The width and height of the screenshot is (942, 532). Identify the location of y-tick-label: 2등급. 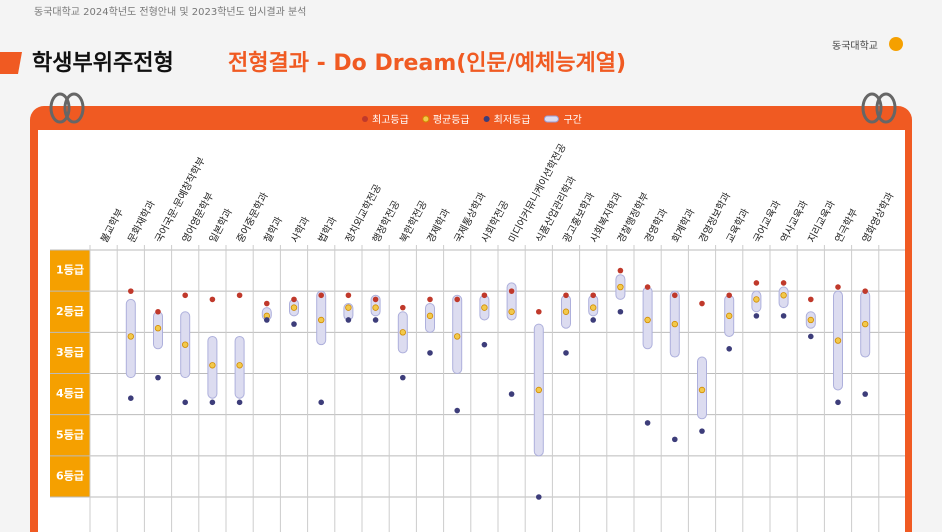
(70, 311).